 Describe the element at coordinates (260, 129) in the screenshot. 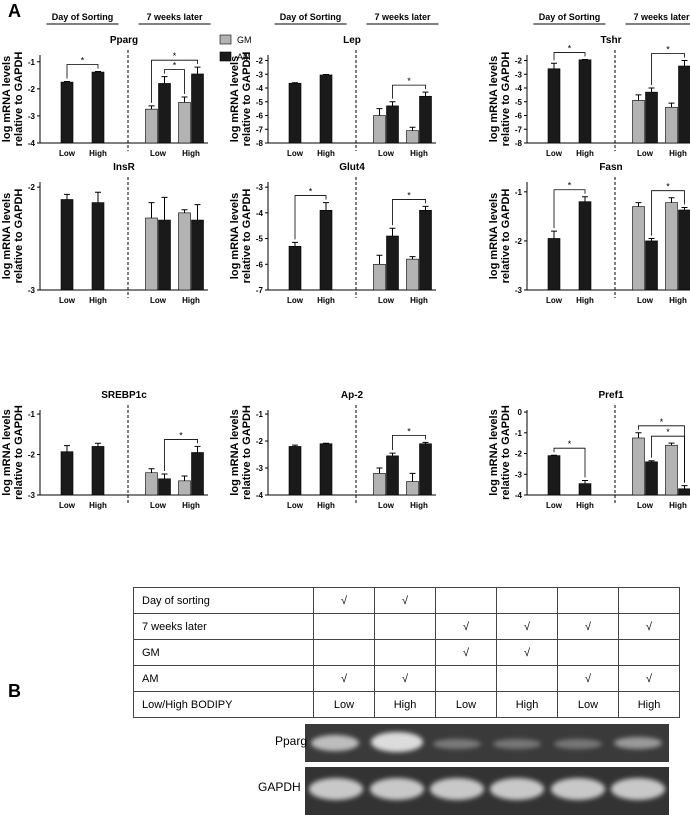

I see `y-tick-label: -7` at that location.